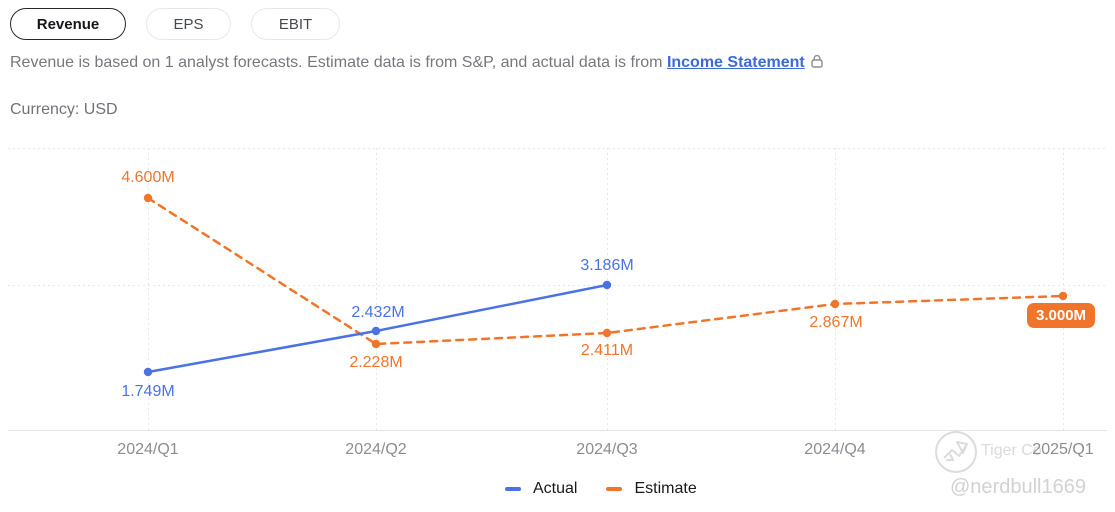 Image resolution: width=1115 pixels, height=512 pixels. Describe the element at coordinates (148, 391) in the screenshot. I see `actual-value-label: 1.749M` at that location.